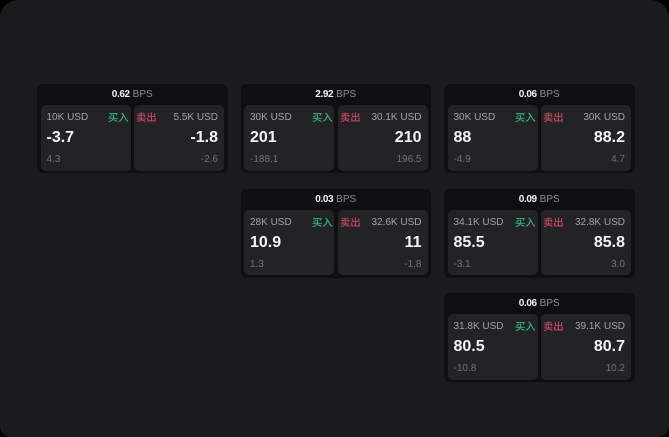 This screenshot has height=437, width=669. Describe the element at coordinates (618, 264) in the screenshot. I see `sell-sub-value: 3.0` at that location.